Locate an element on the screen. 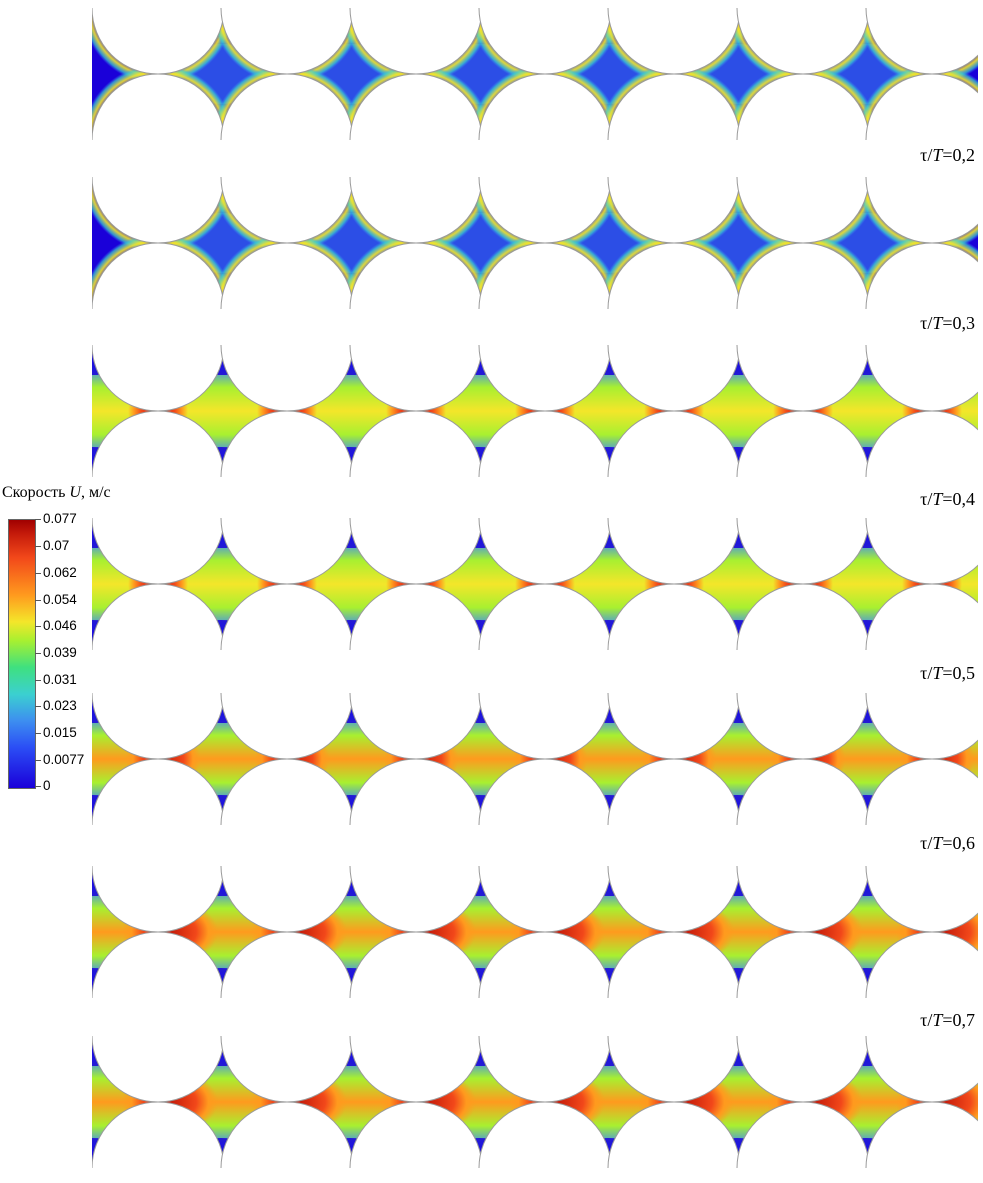 The image size is (983, 1183). time-label-3: τ/T=0,3 is located at coordinates (947, 323).